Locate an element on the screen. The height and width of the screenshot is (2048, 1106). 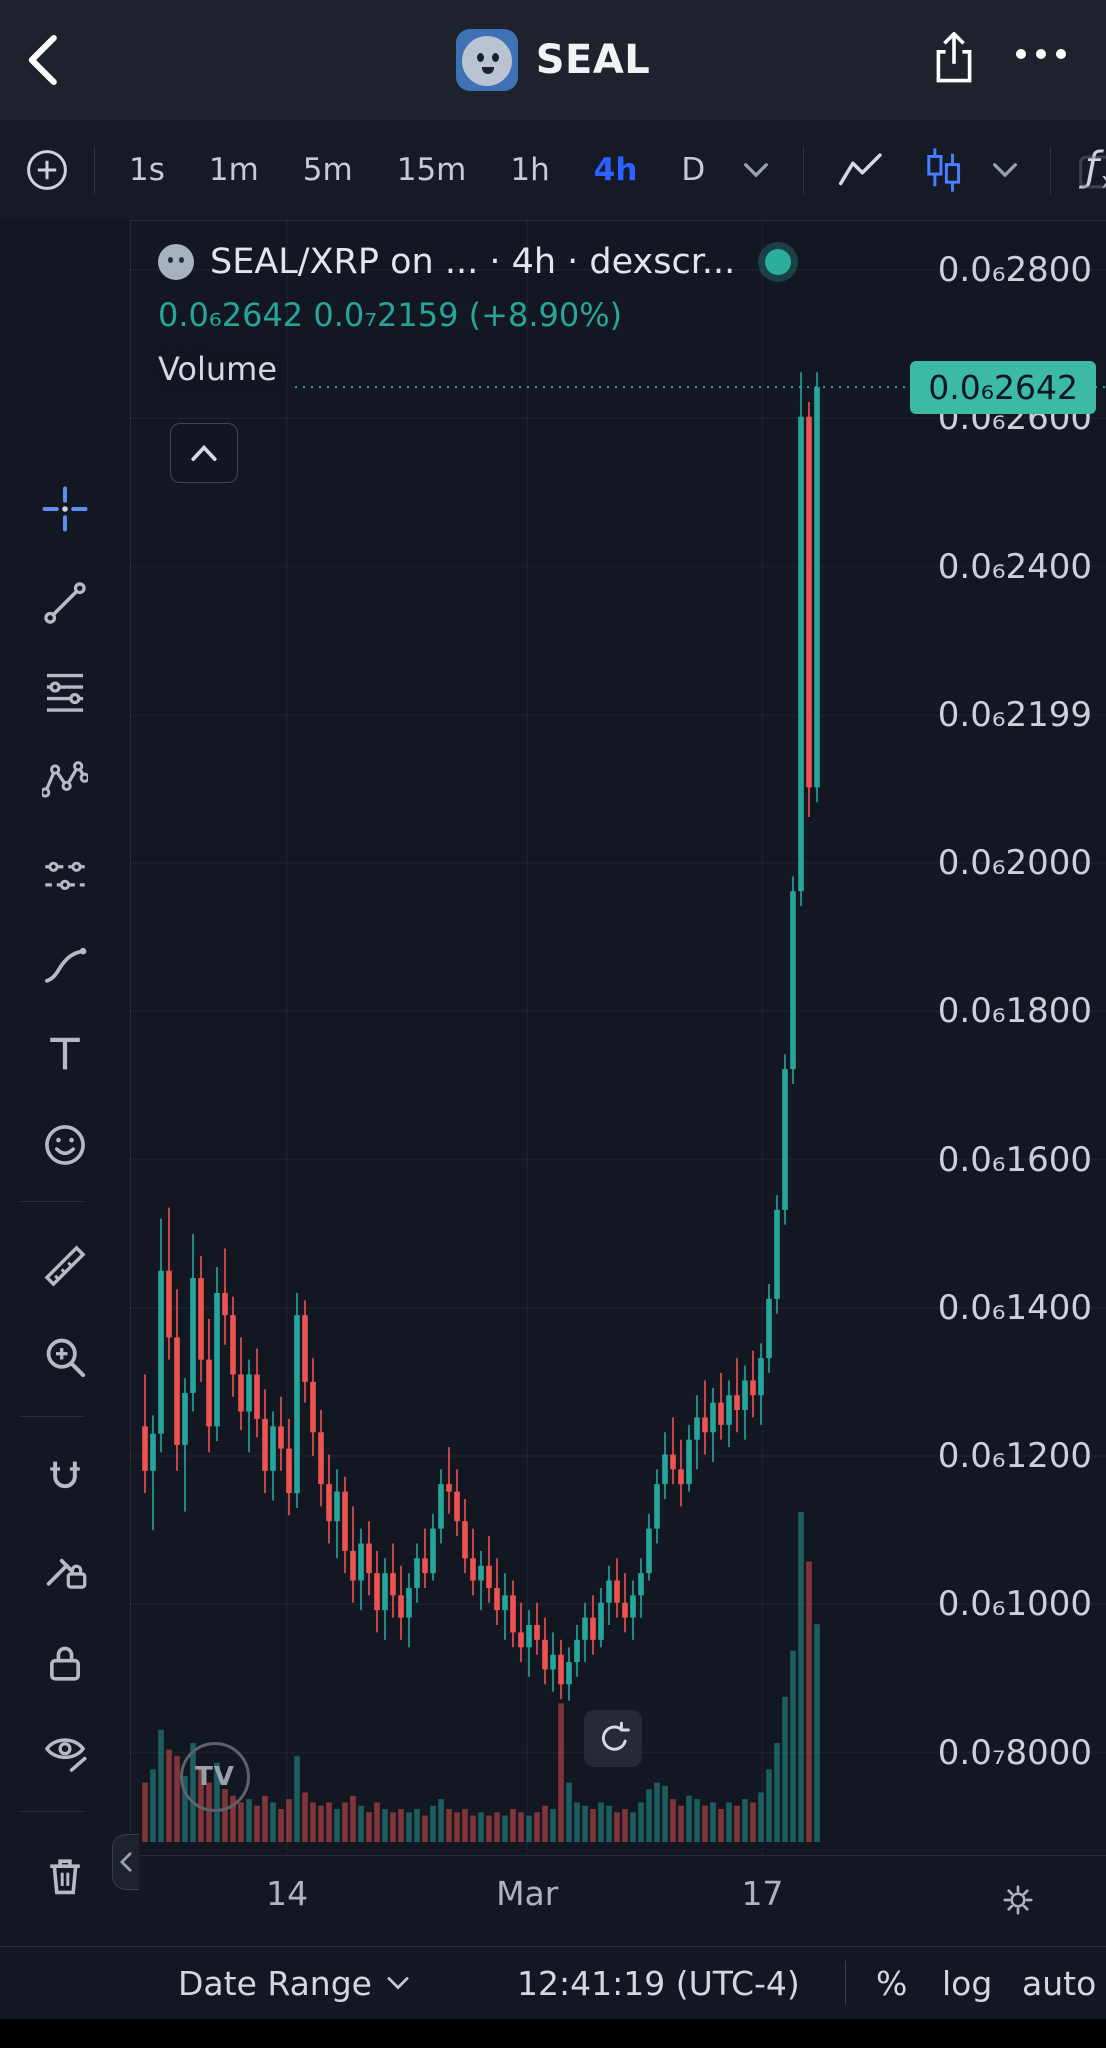
hide-drawings-tool-button is located at coordinates (65, 1752).